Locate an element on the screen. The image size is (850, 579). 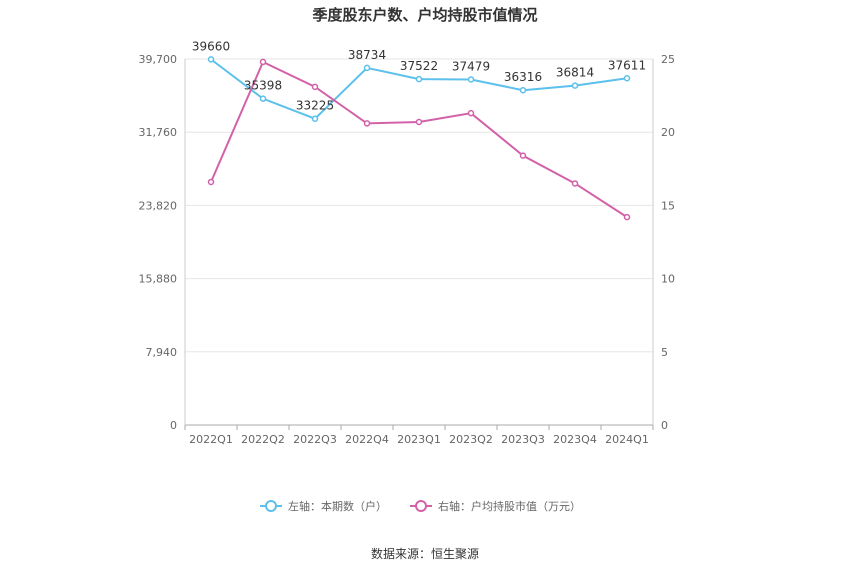
data-label: 35398 is located at coordinates (263, 86).